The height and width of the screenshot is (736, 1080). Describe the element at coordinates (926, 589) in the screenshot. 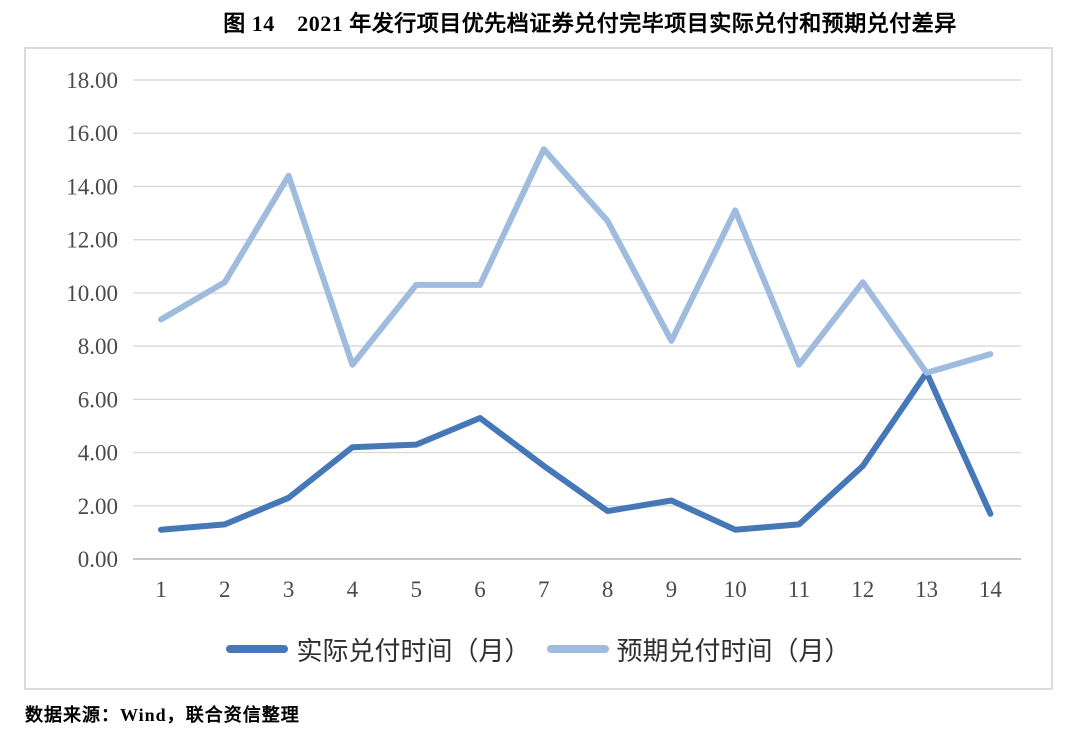

I see `svg-text: 13` at that location.